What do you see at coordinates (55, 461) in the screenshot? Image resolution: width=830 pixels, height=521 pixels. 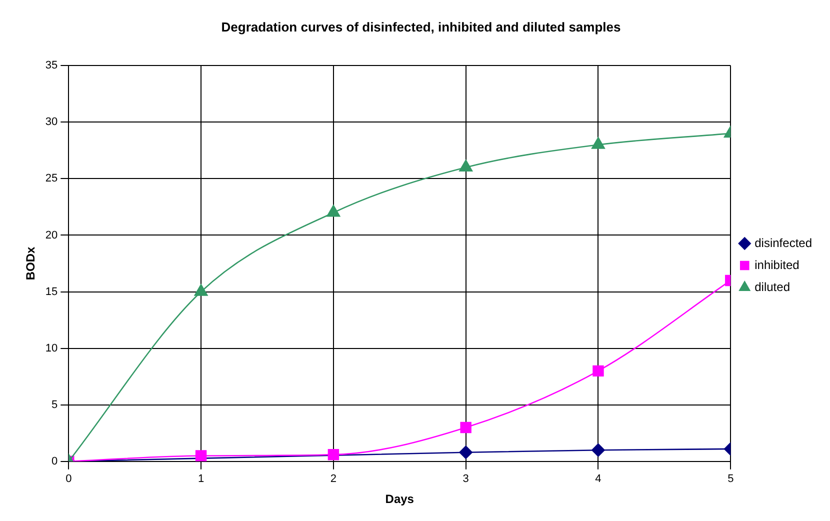 I see `y-tick-label: 0` at bounding box center [55, 461].